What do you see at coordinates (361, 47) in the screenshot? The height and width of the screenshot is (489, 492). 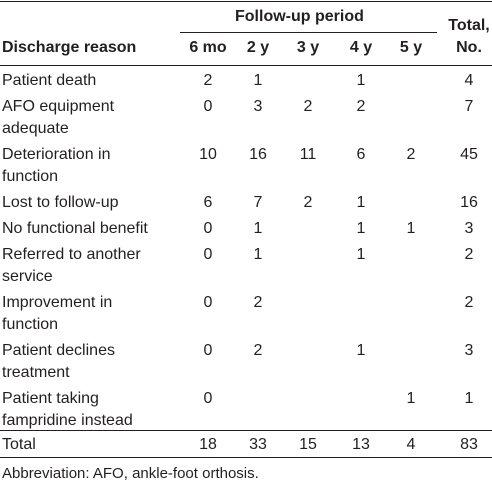 I see `period-header-4y: 4 y` at bounding box center [361, 47].